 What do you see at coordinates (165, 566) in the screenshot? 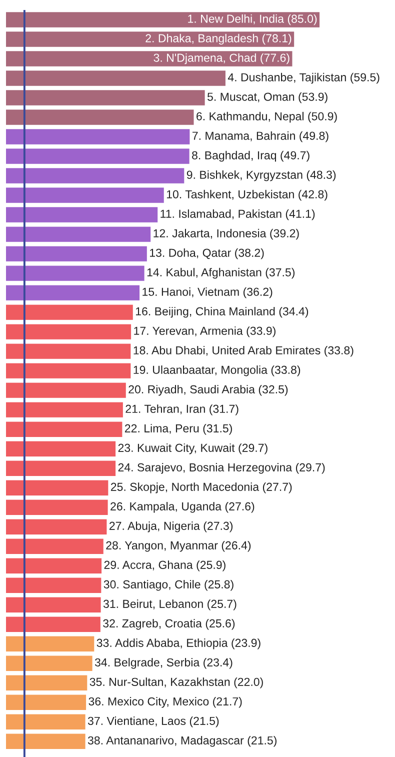
I see `data-label: 29. Accra, Ghana (25.9)` at bounding box center [165, 566].